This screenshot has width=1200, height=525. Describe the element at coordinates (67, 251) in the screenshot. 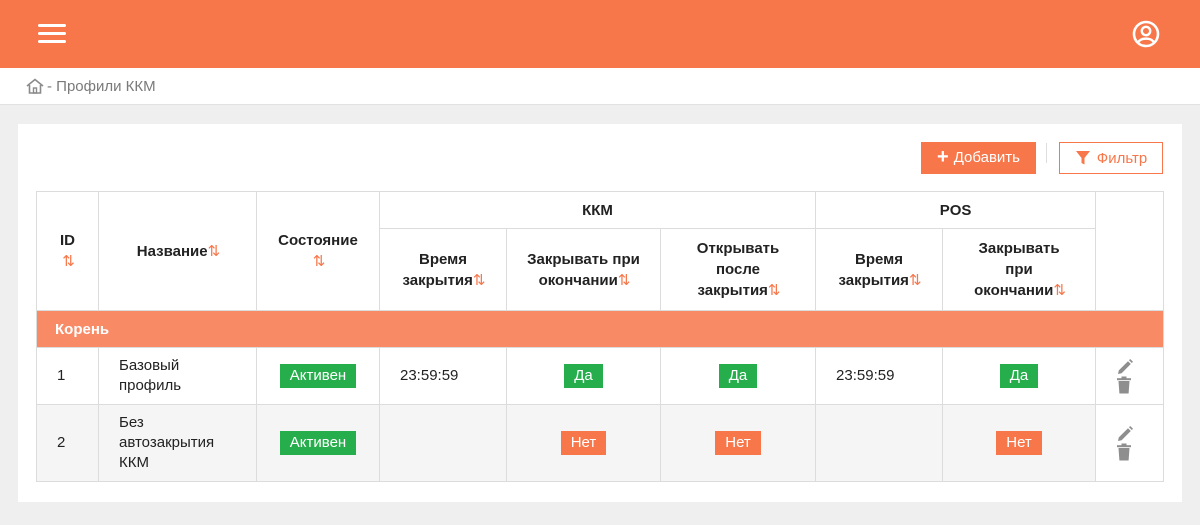

I see `col-id-header: ID ⇅` at that location.